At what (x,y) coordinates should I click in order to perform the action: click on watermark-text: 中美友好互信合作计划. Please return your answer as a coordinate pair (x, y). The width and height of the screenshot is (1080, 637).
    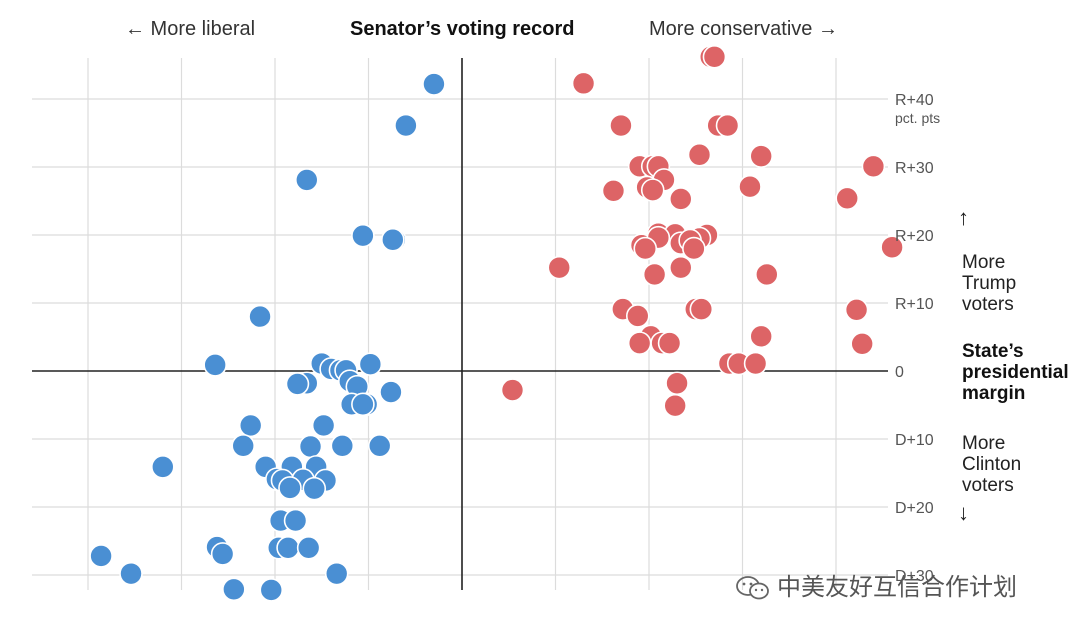
    Looking at the image, I should click on (897, 587).